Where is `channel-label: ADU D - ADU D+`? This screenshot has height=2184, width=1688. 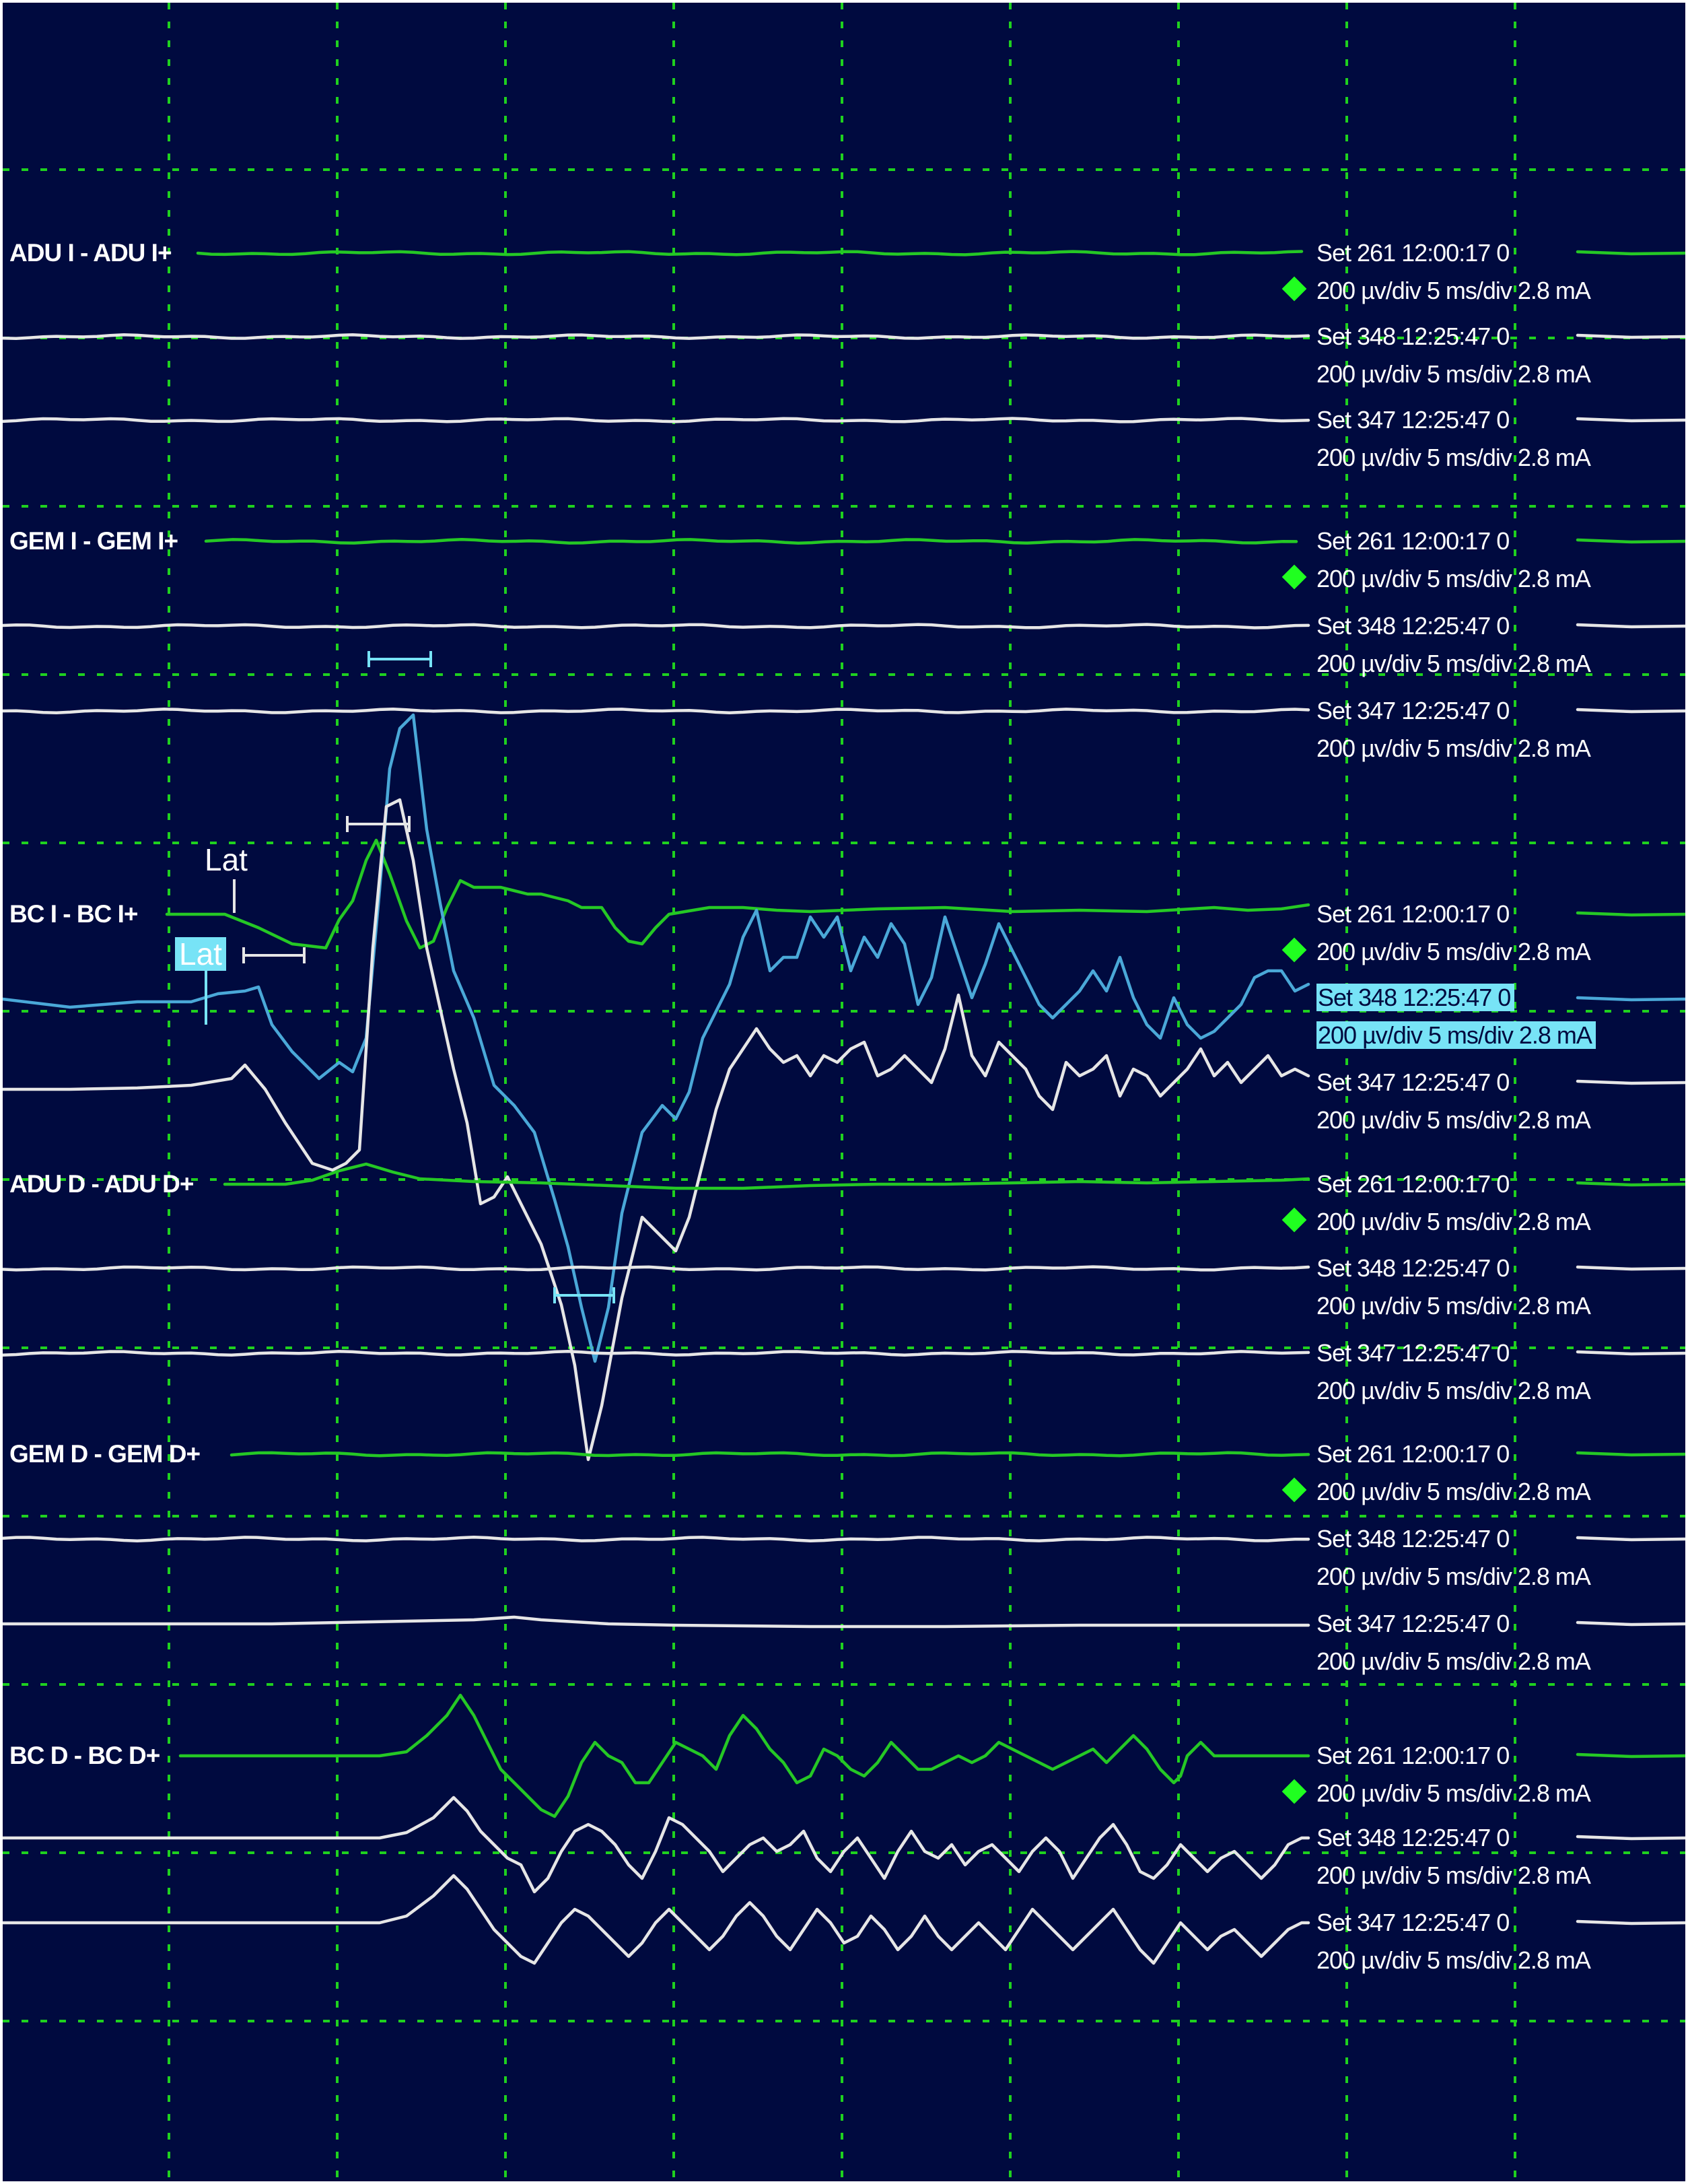 channel-label: ADU D - ADU D+ is located at coordinates (102, 1184).